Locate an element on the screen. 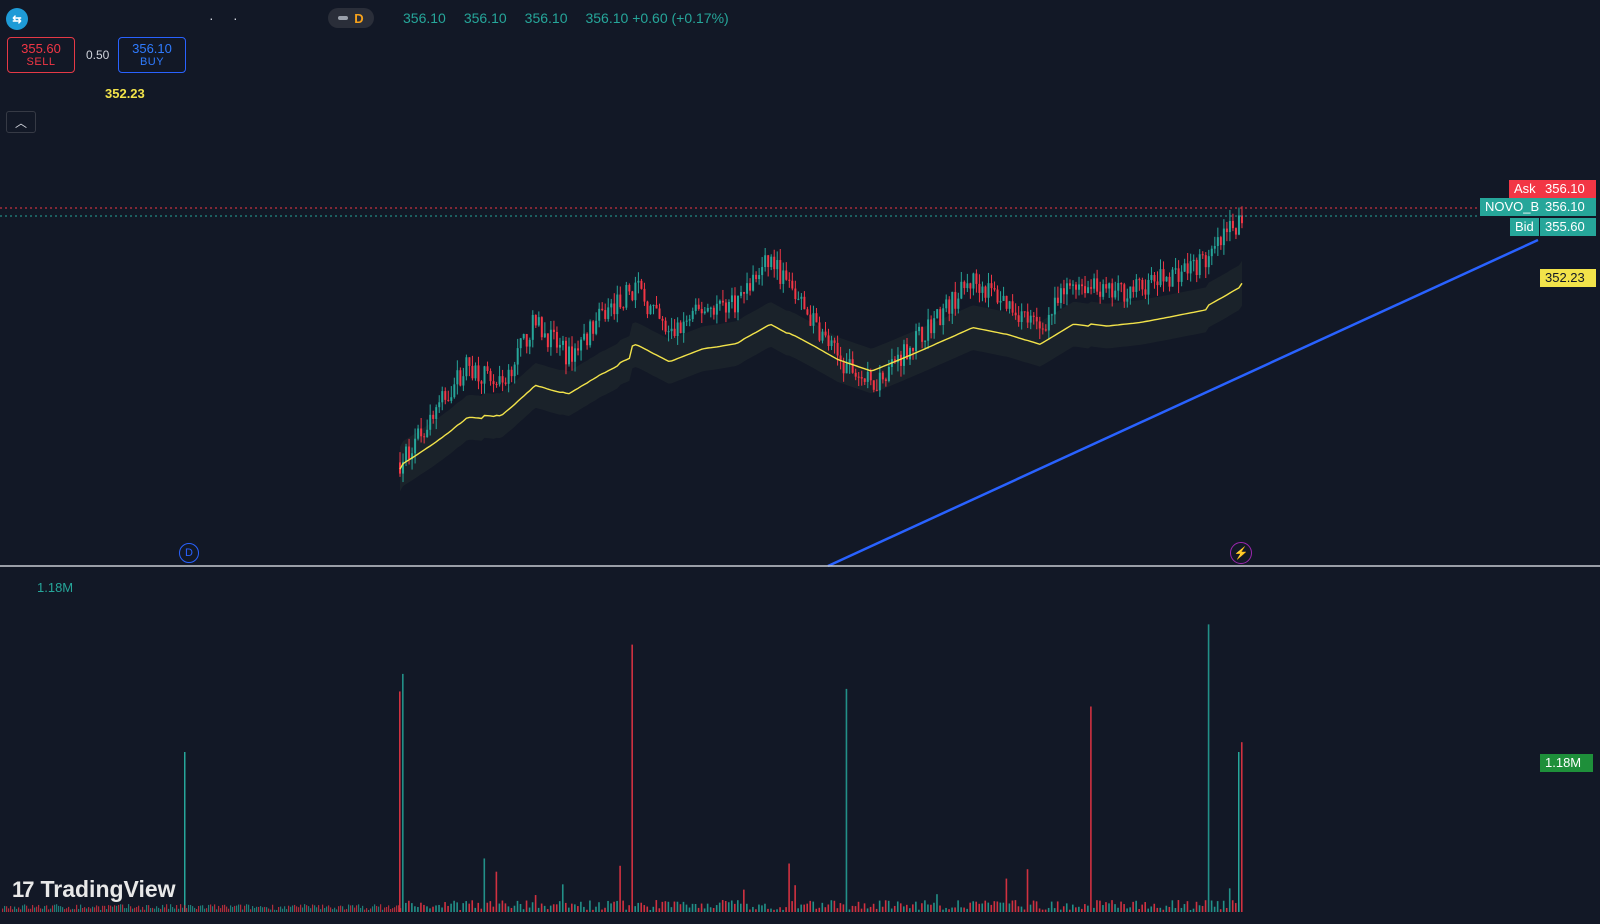 The height and width of the screenshot is (924, 1600). dividend-badge: D is located at coordinates (189, 553).